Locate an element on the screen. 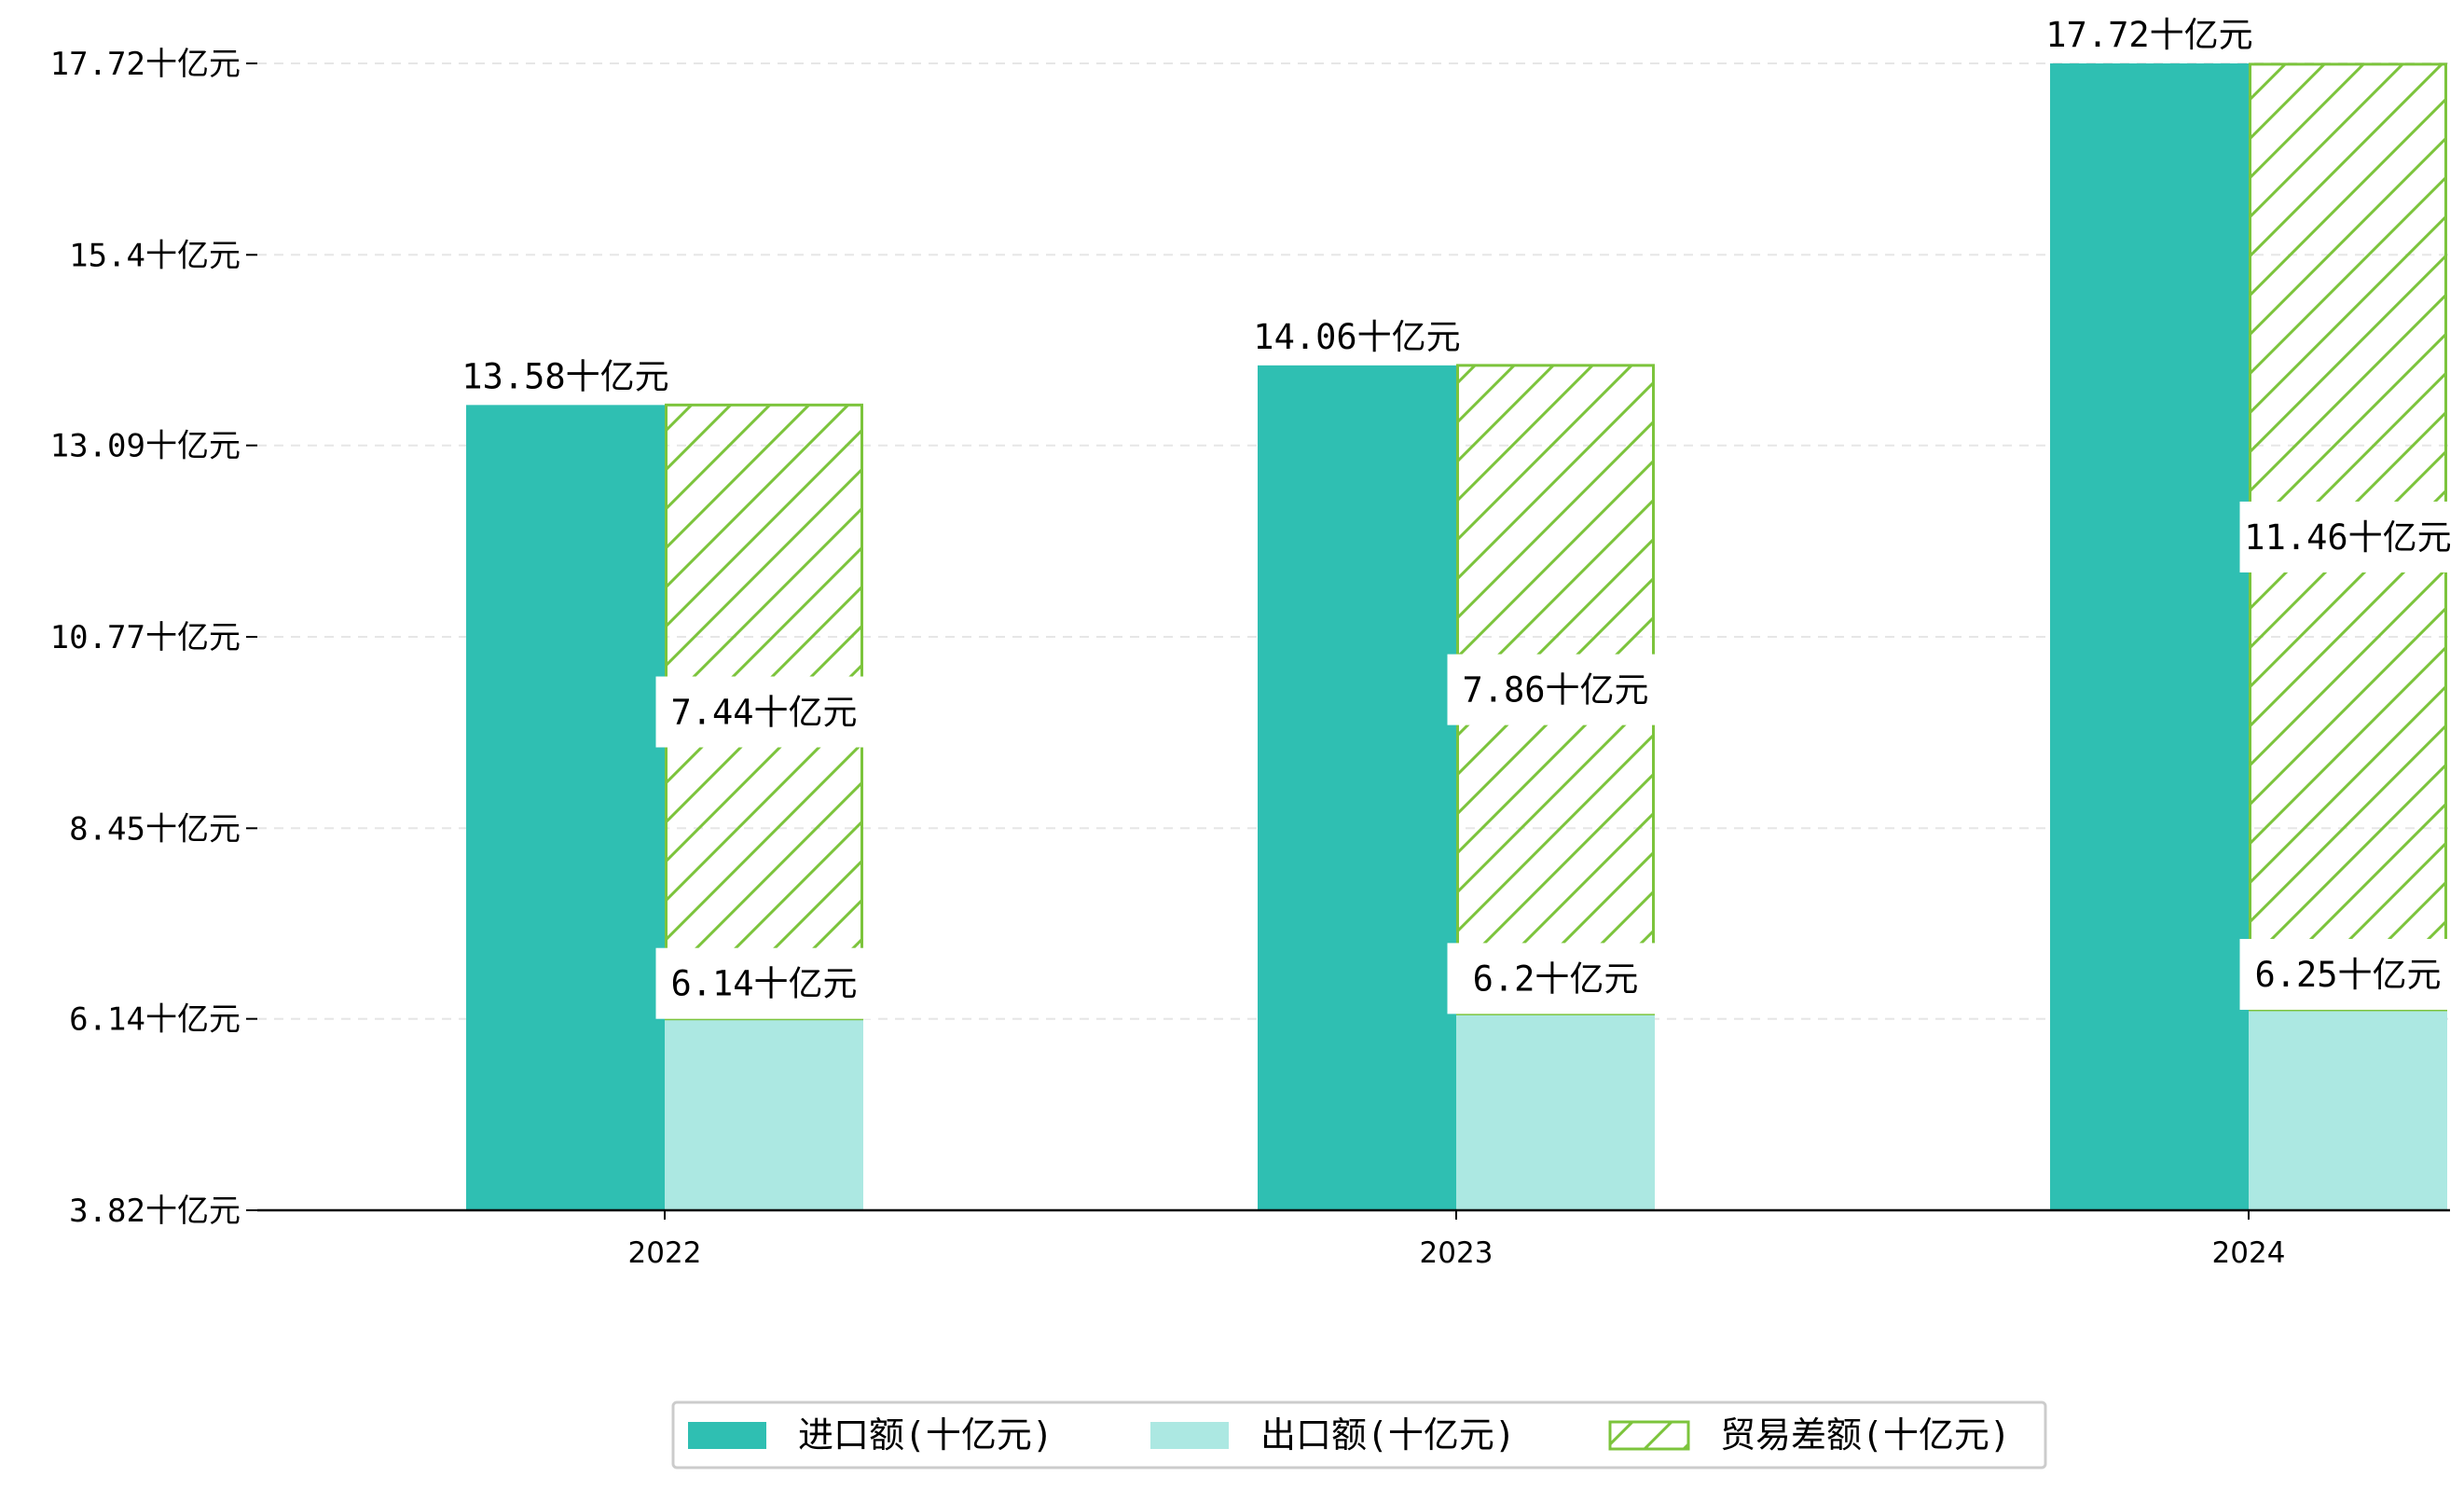 The height and width of the screenshot is (1490, 2464). data-label-import: 17.72十亿元 is located at coordinates (2148, 35).